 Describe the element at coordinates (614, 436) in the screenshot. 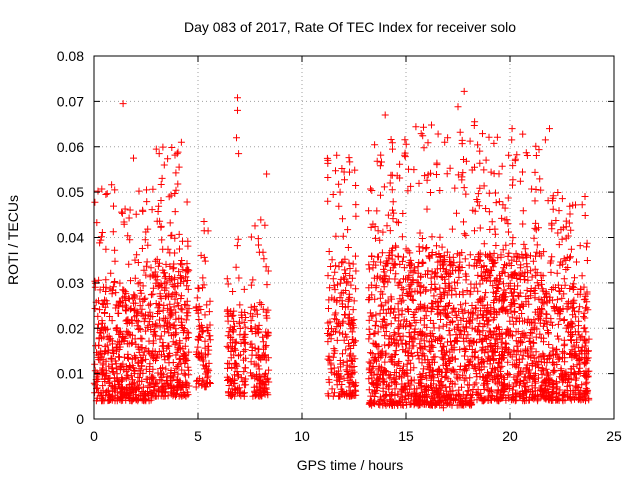

I see `x-tick-label: 25` at that location.